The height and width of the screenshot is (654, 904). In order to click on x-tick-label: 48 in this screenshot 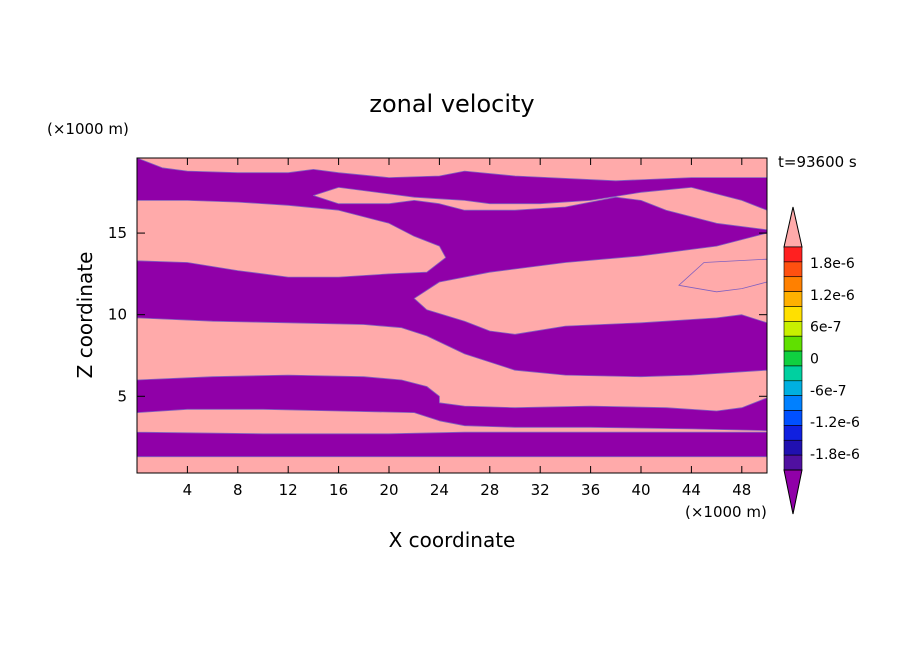, I will do `click(741, 490)`.